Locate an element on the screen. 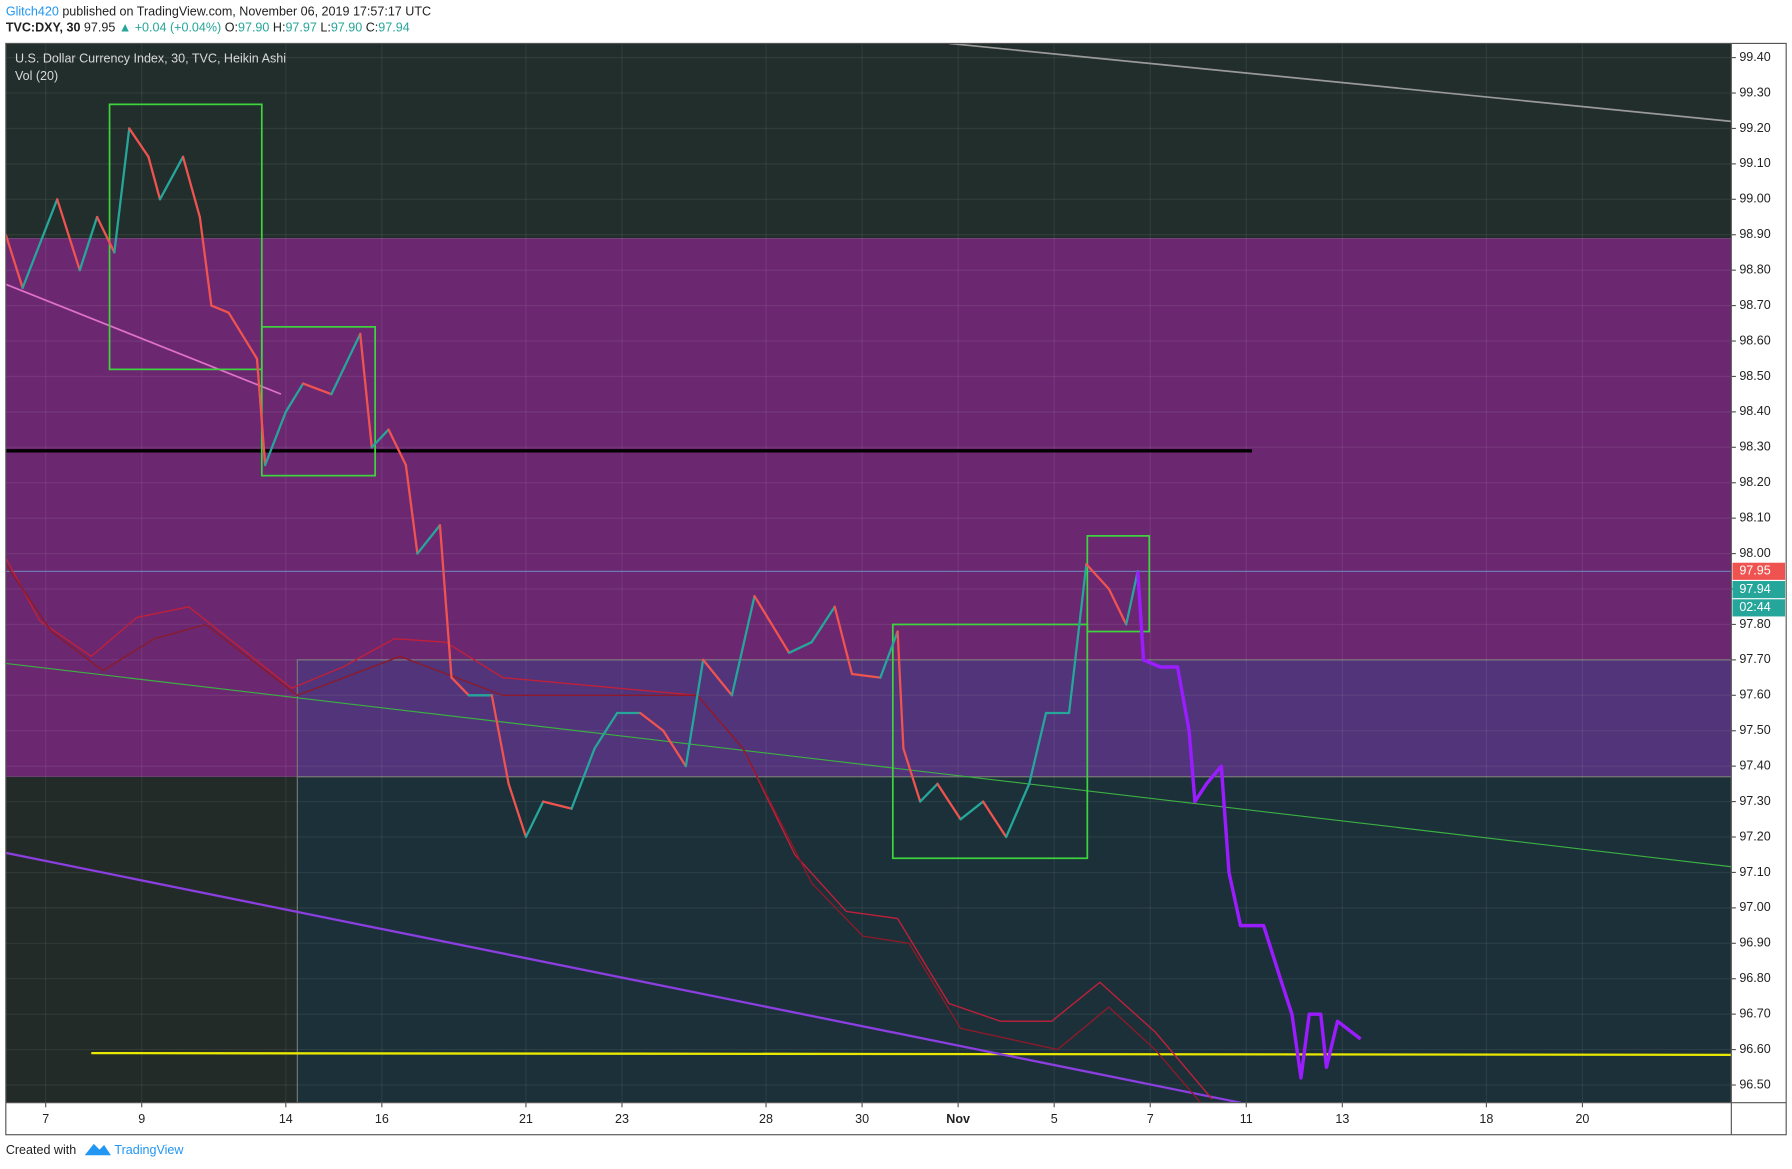 The image size is (1792, 1169). y-tick-label: 99.00 is located at coordinates (1754, 199).